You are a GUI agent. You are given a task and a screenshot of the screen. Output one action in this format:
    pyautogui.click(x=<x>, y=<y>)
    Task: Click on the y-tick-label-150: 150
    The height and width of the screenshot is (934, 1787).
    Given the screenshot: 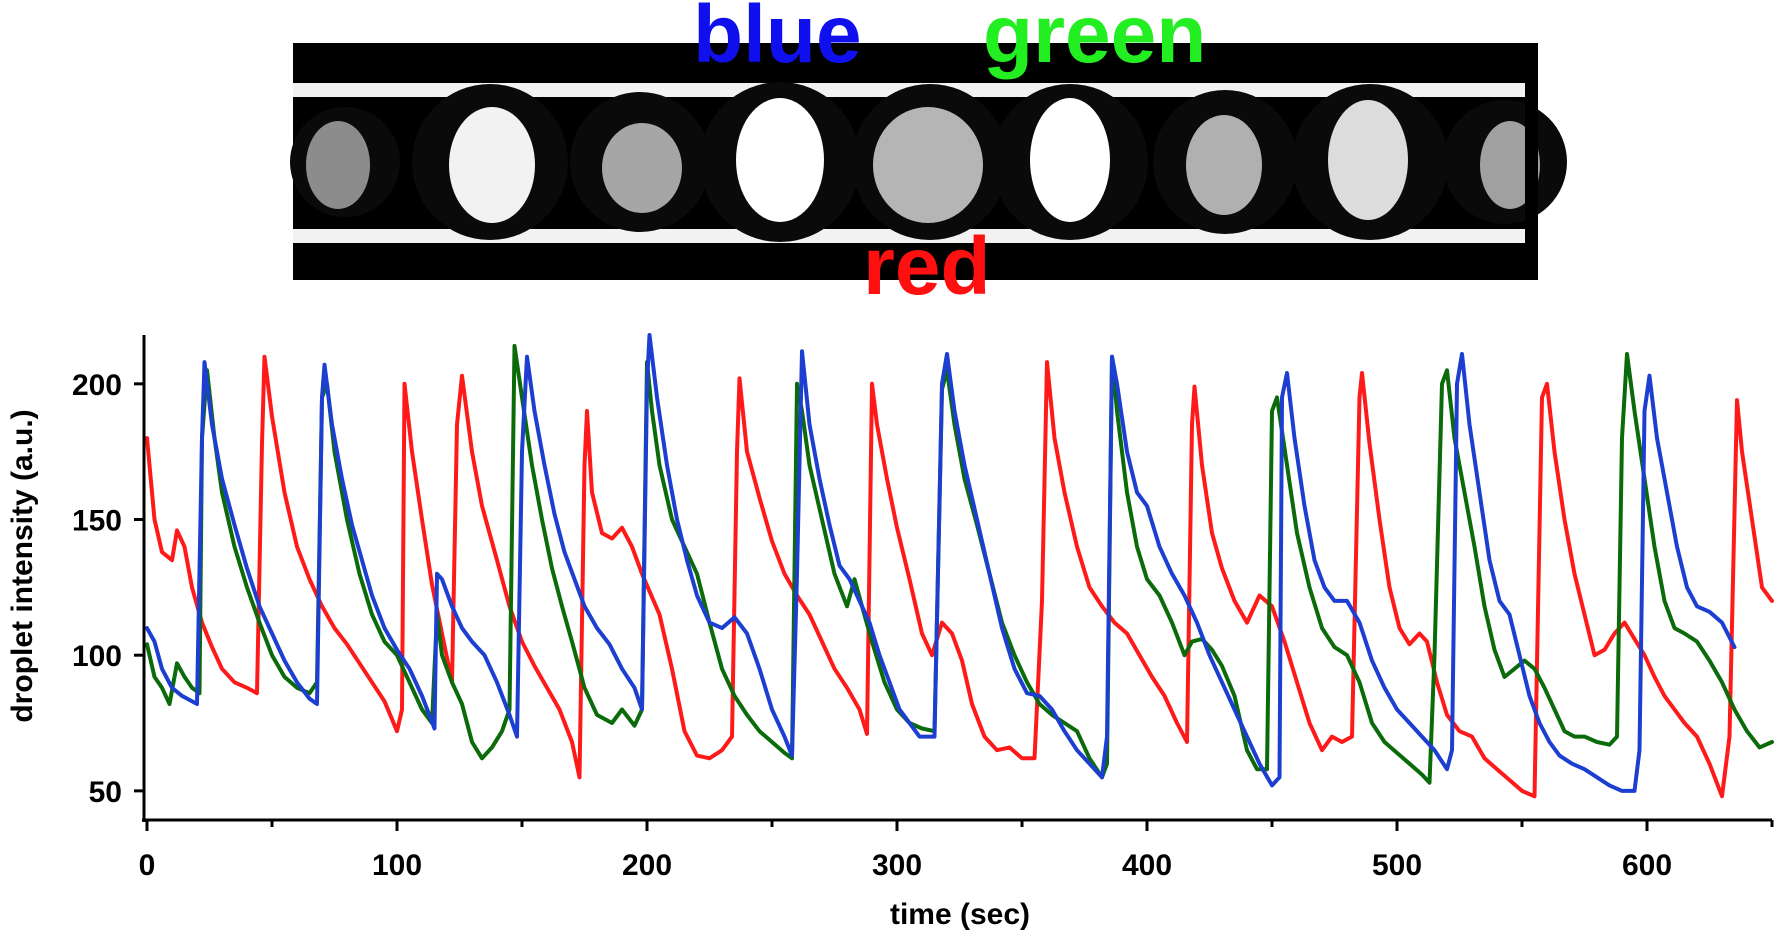 What is the action you would take?
    pyautogui.click(x=97, y=521)
    